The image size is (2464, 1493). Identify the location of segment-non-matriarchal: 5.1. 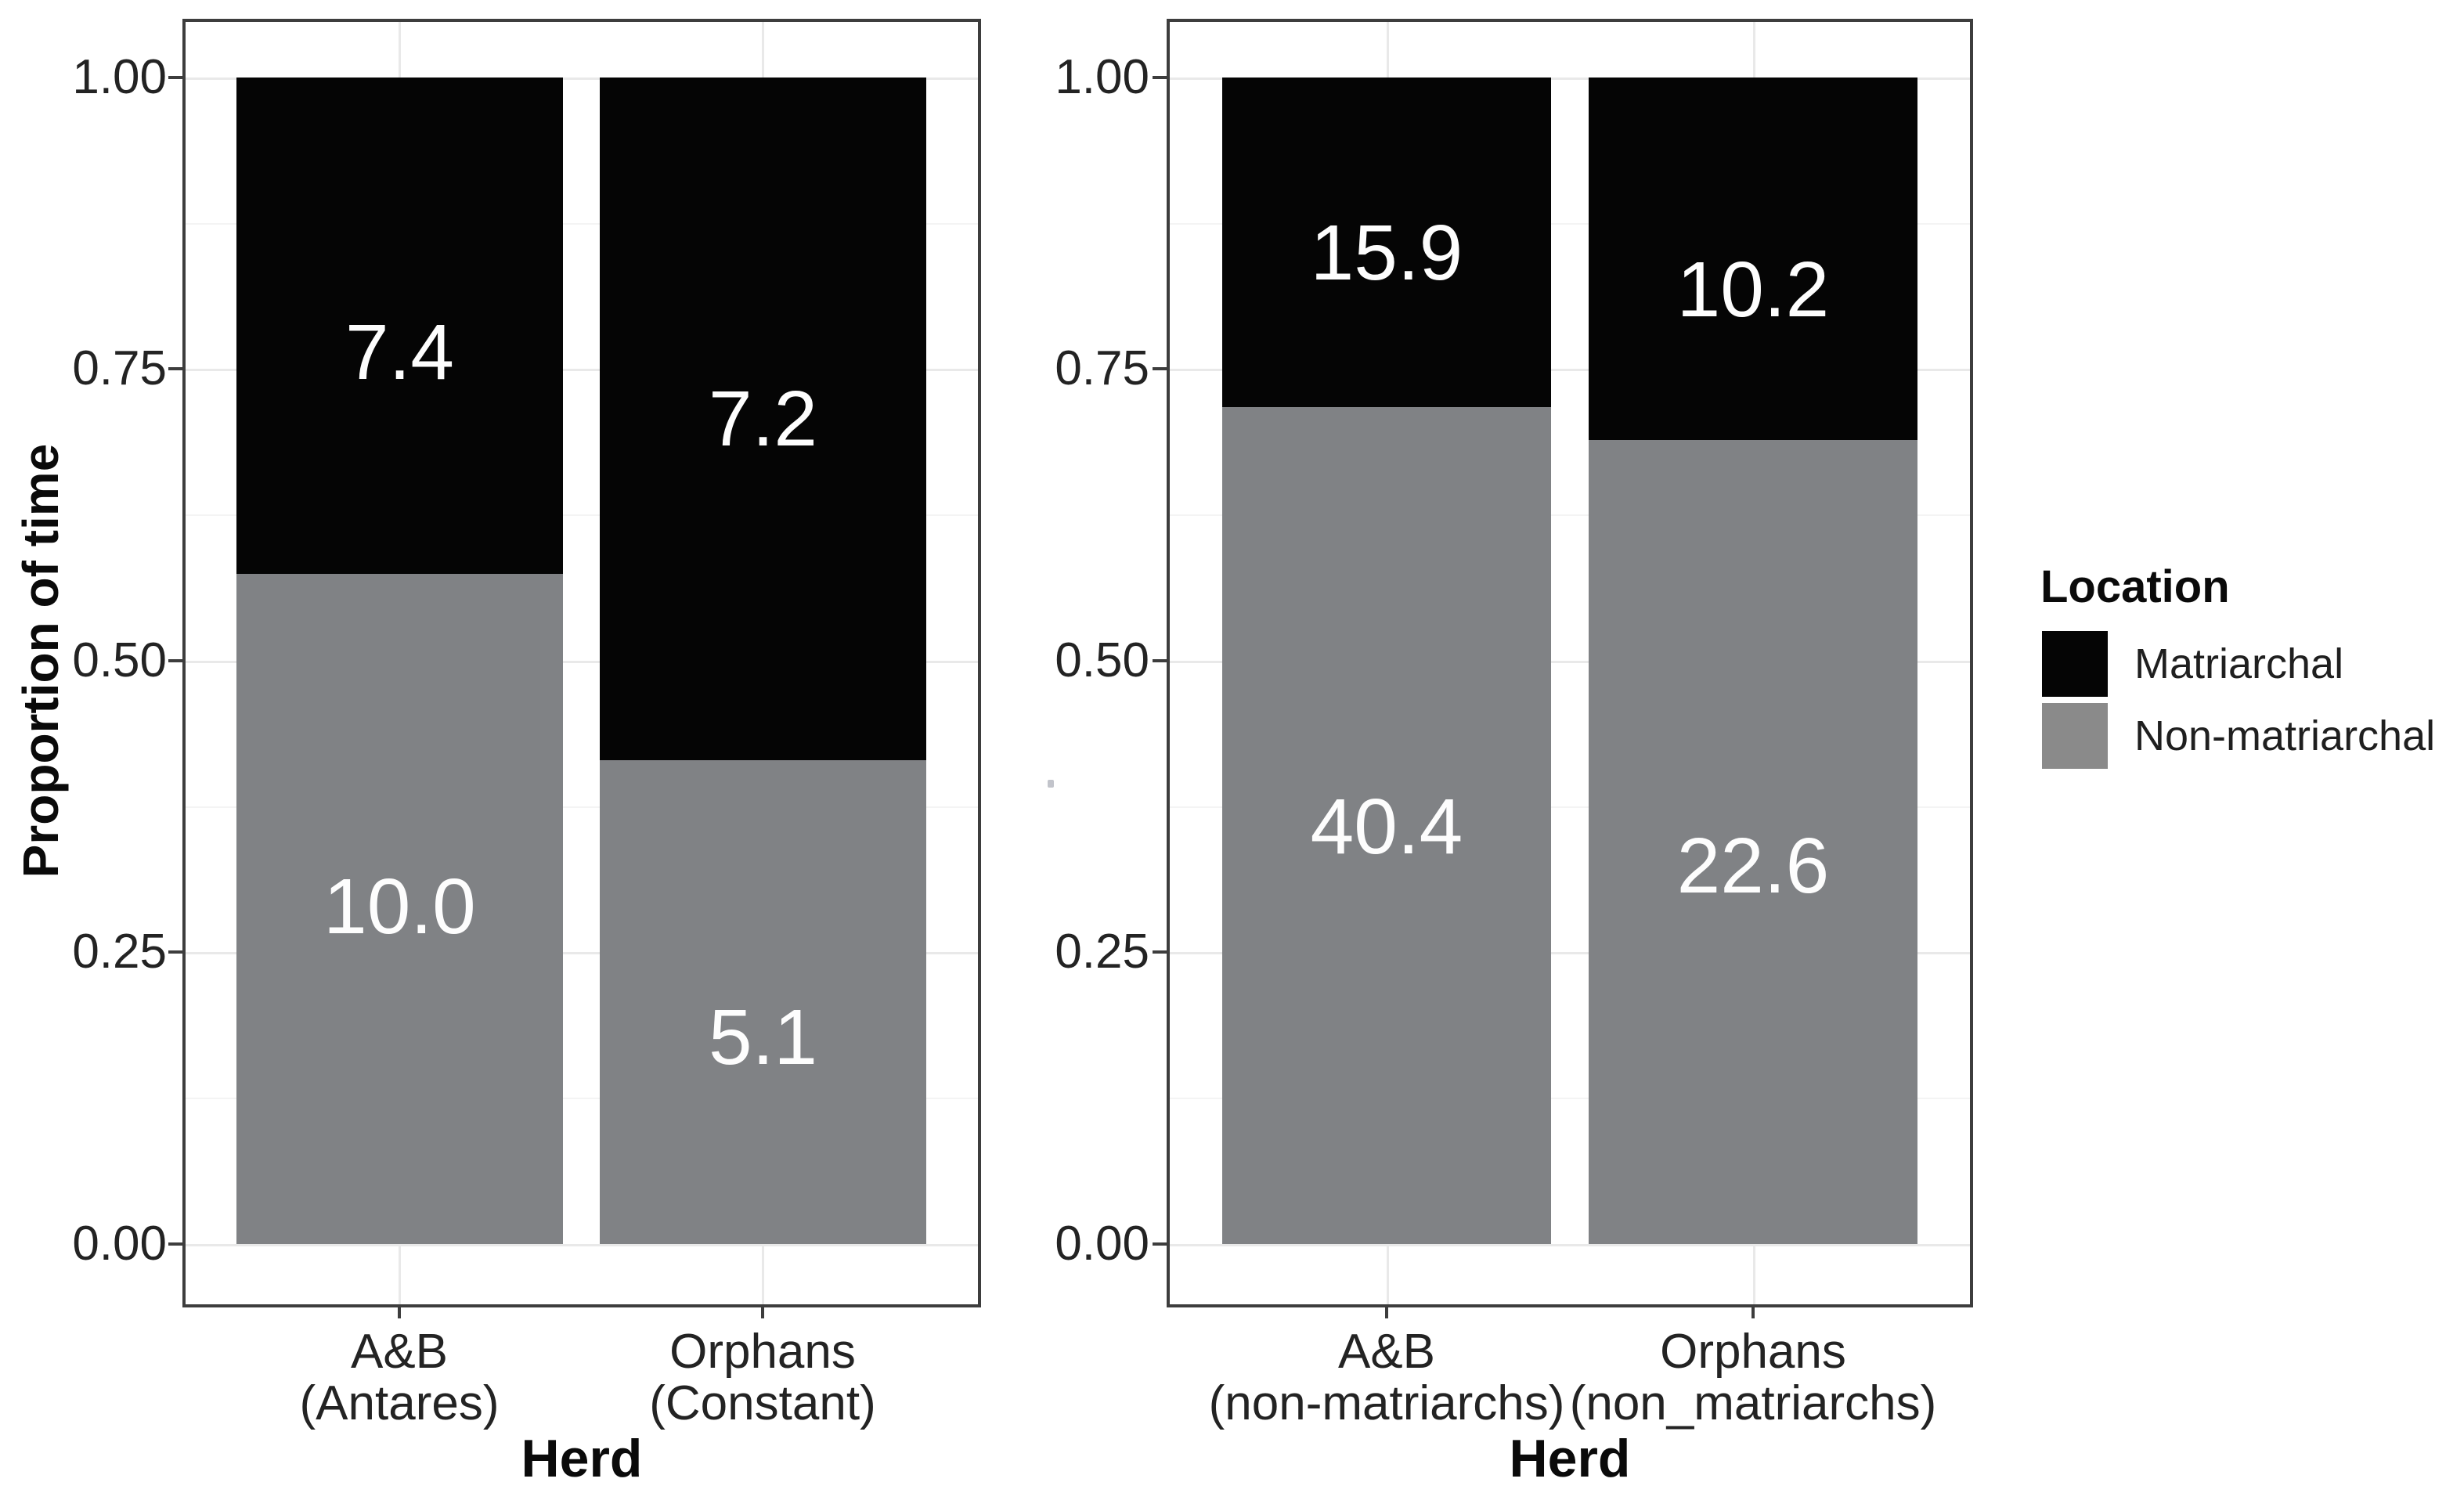
(763, 1002).